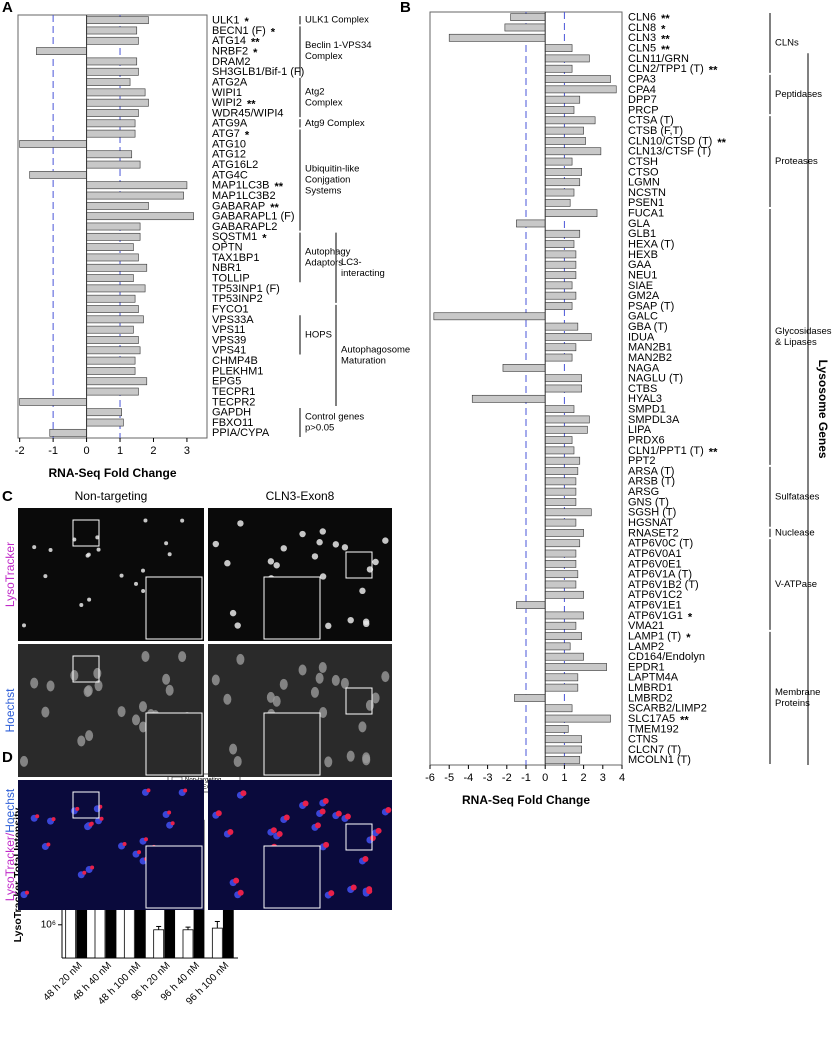 This screenshot has width=840, height=1050. What do you see at coordinates (642, 389) in the screenshot?
I see `gene-label: CTBS` at bounding box center [642, 389].